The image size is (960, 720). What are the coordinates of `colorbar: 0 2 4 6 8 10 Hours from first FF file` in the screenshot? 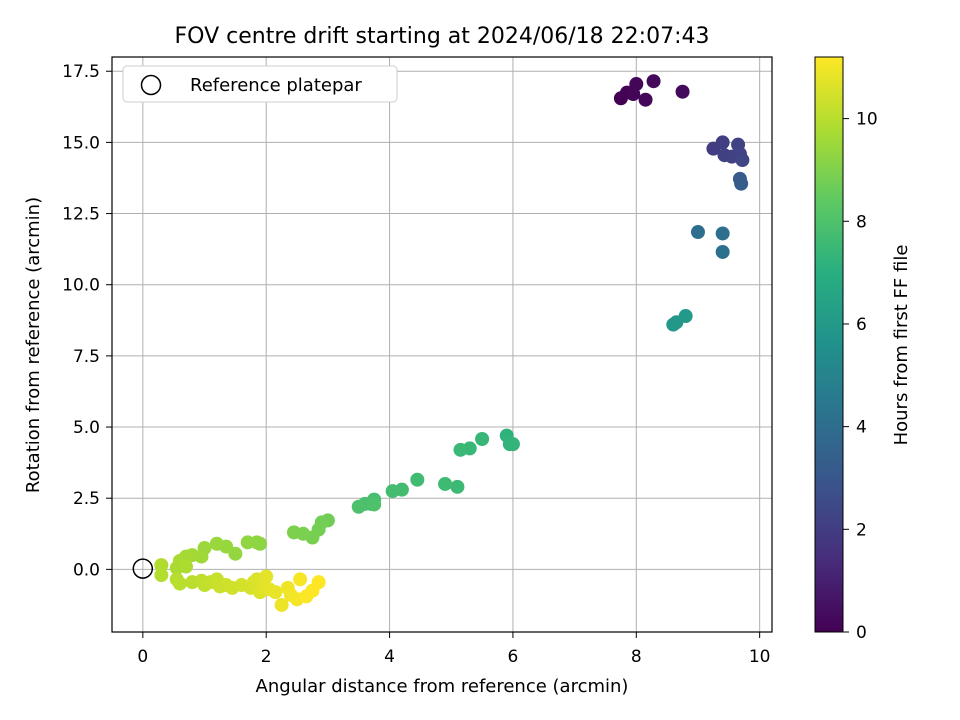 It's located at (863, 349).